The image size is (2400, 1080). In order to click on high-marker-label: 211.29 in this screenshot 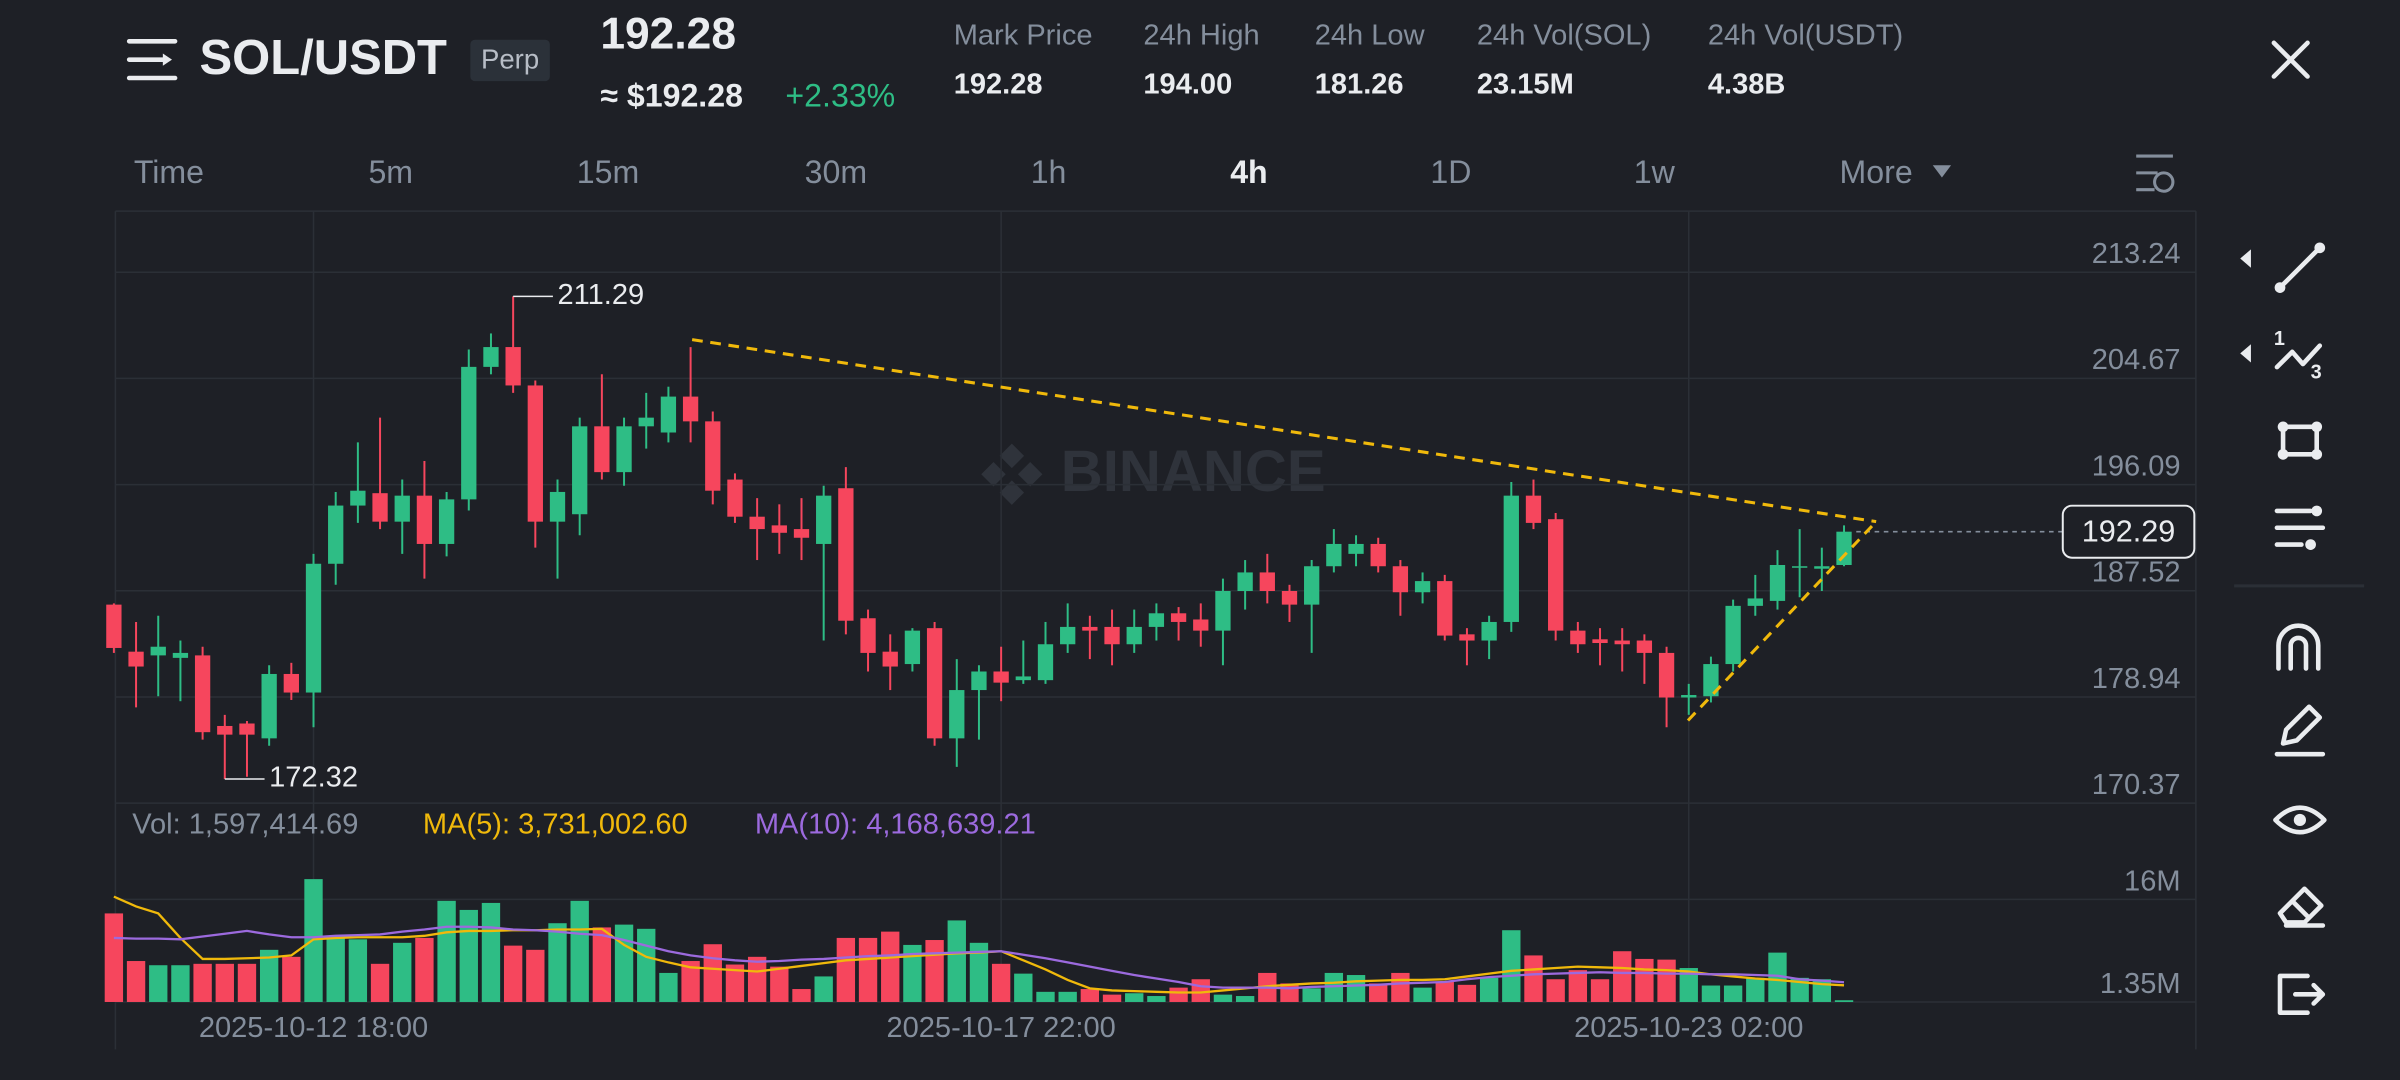, I will do `click(601, 295)`.